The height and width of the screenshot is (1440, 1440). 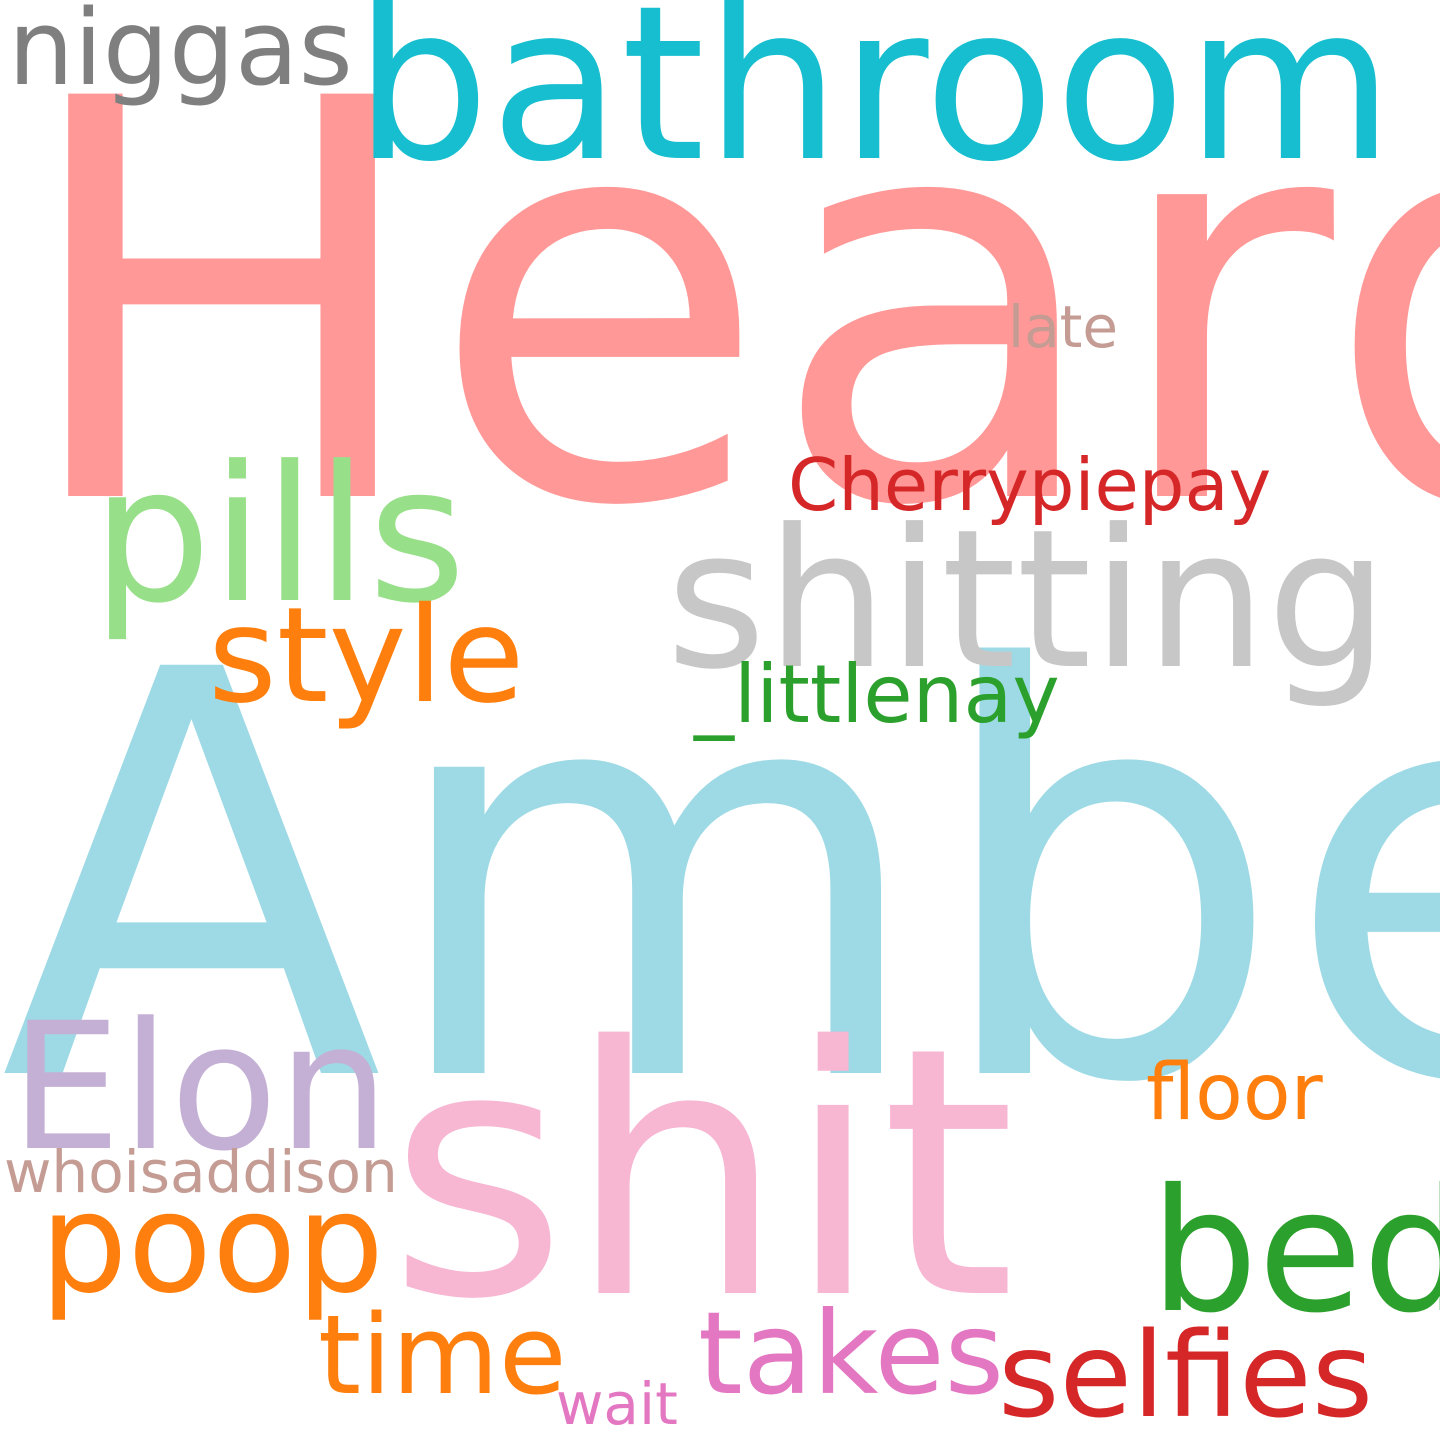 I want to click on word-style: style, so click(x=366, y=656).